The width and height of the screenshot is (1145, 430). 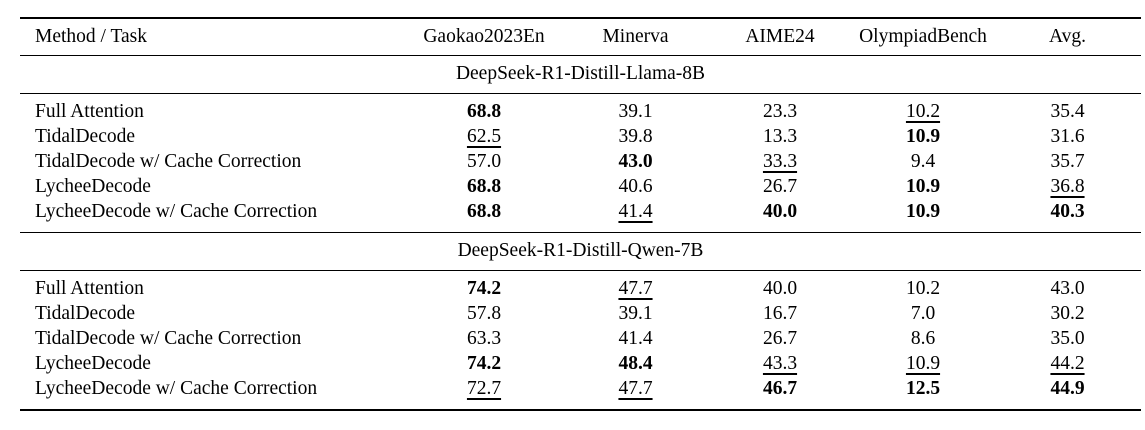 What do you see at coordinates (580, 108) in the screenshot?
I see `table-row: Full Attention 68.8 39.1 23.3 10.2 35.4` at bounding box center [580, 108].